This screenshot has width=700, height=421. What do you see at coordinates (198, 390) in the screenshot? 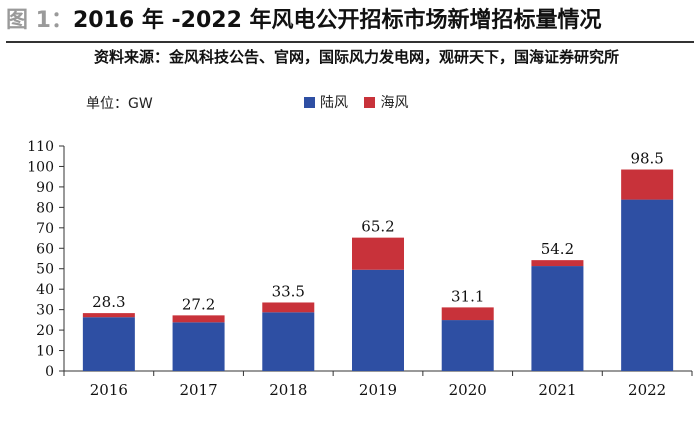
I see `x-tick-label: 2017` at bounding box center [198, 390].